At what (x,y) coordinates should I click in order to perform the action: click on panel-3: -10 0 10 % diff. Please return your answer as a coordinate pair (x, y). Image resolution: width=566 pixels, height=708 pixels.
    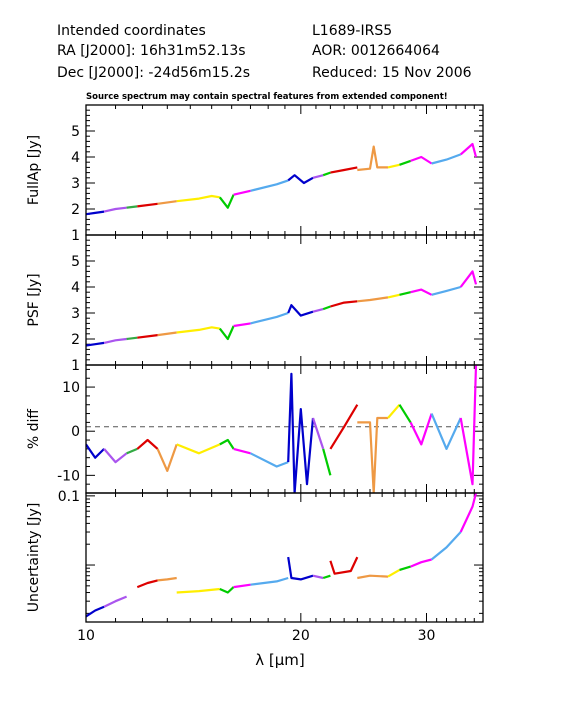
    Looking at the image, I should click on (255, 429).